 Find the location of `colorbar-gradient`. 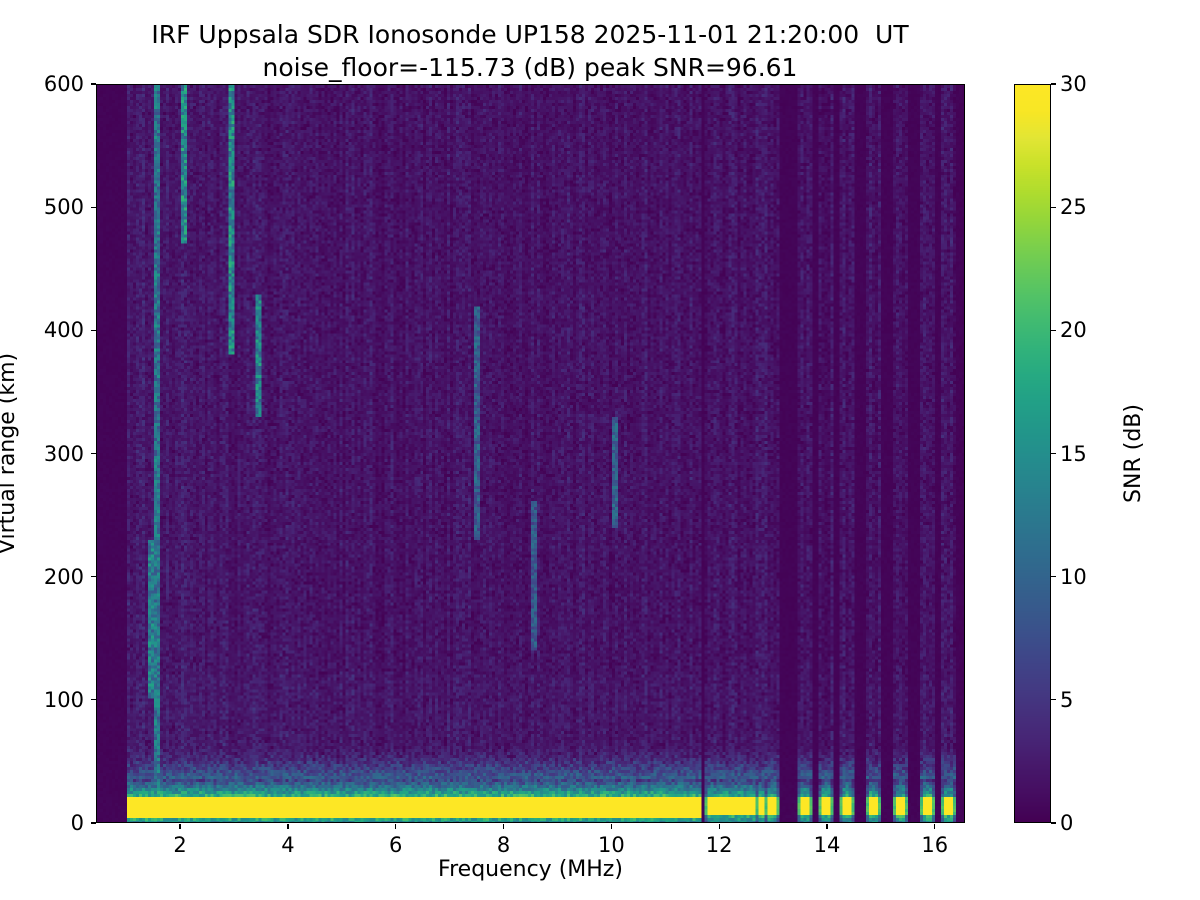

colorbar-gradient is located at coordinates (1032, 453).